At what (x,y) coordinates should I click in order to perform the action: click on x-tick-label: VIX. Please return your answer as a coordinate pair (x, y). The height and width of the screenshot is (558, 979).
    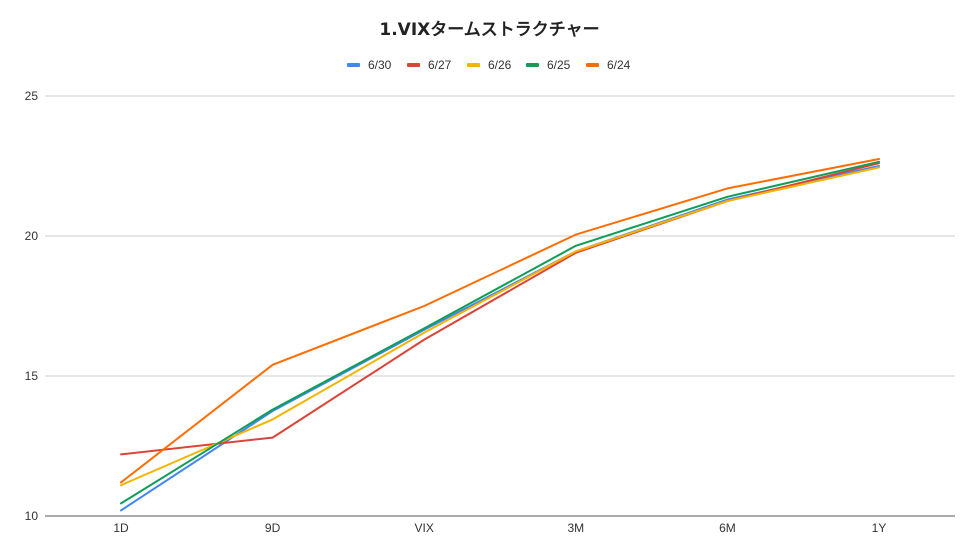
    Looking at the image, I should click on (424, 528).